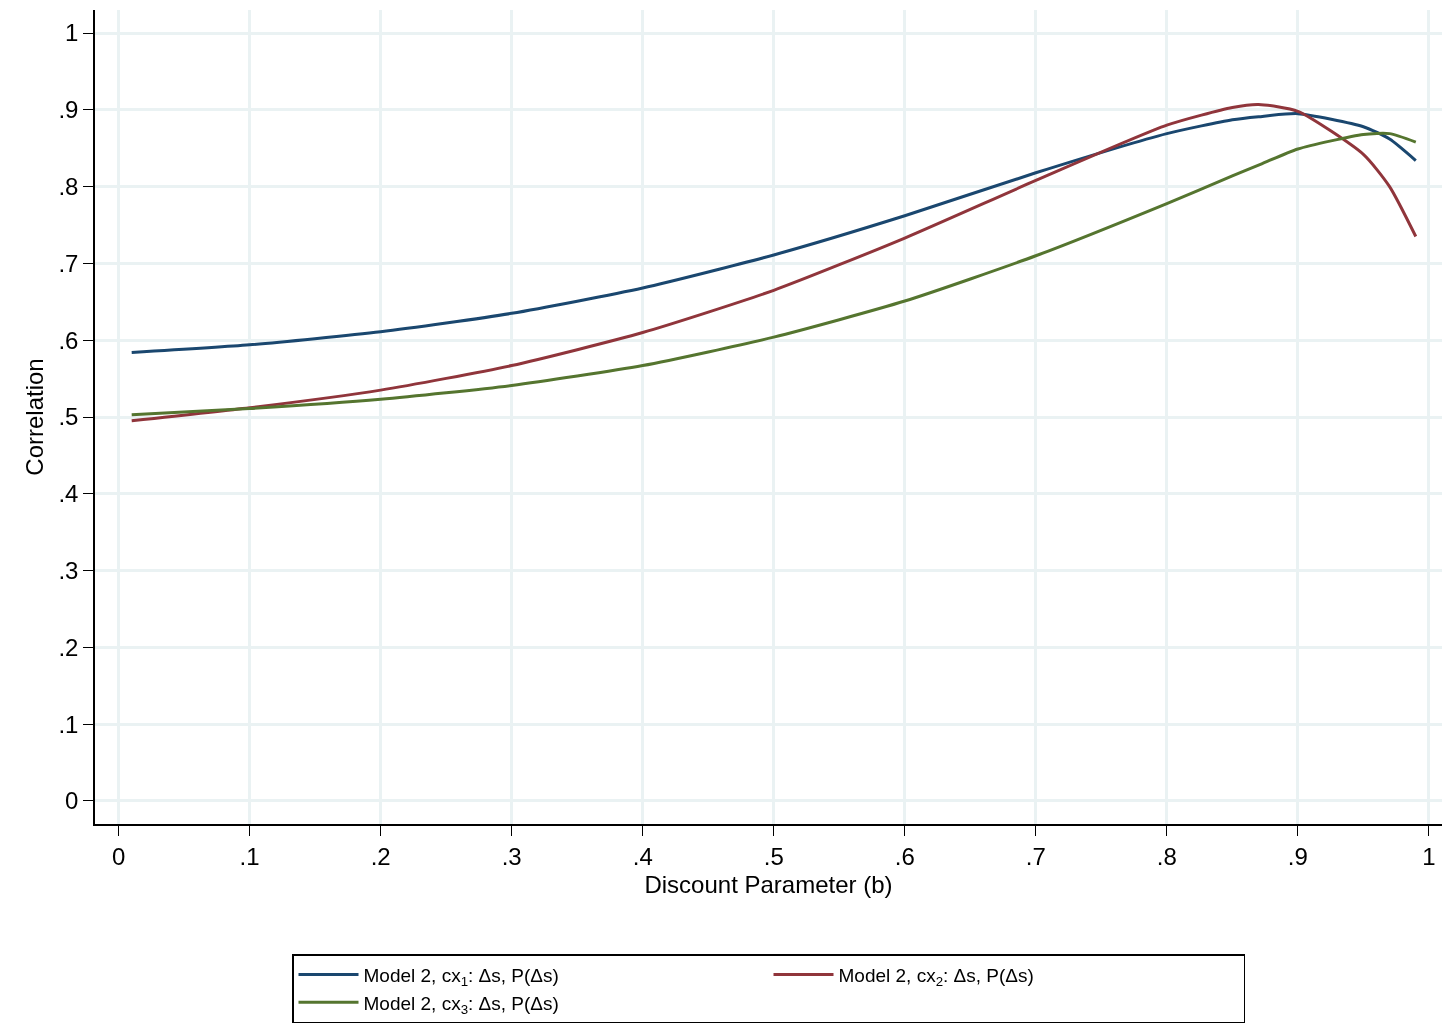 The width and height of the screenshot is (1454, 1033). I want to click on y-tick-label: .1, so click(68, 724).